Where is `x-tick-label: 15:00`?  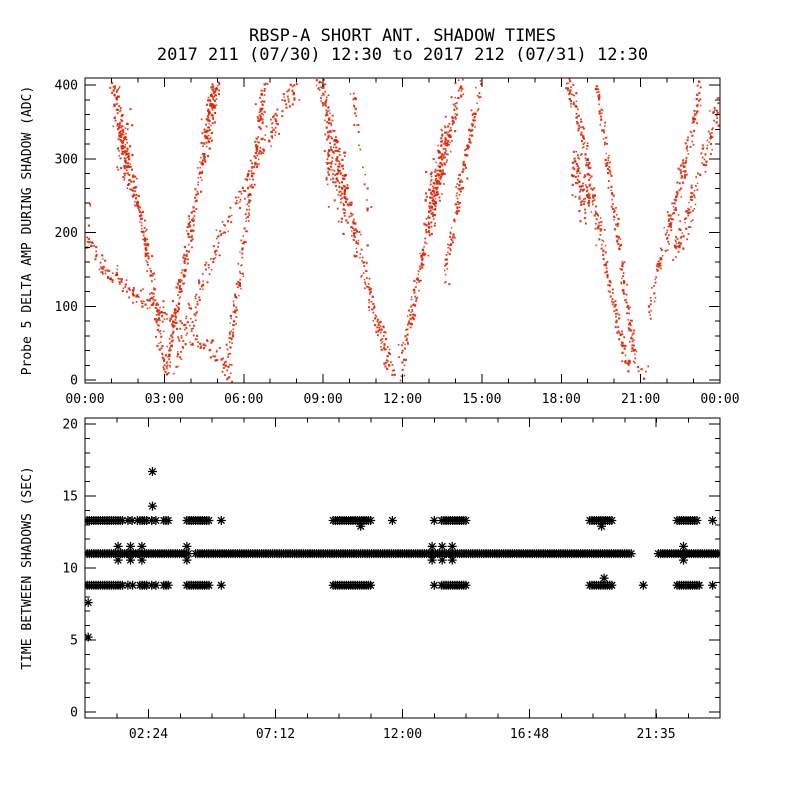 x-tick-label: 15:00 is located at coordinates (481, 399).